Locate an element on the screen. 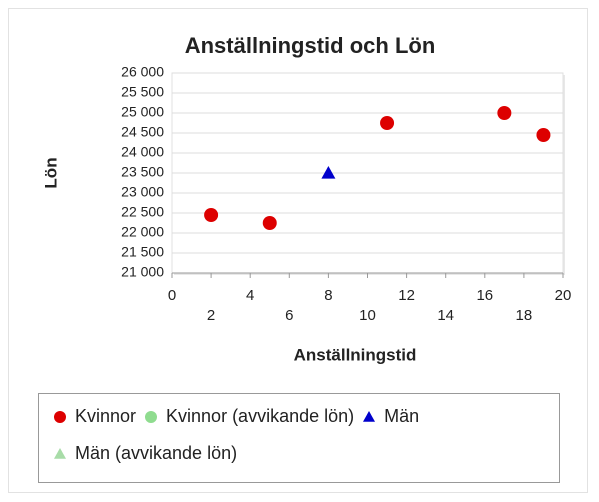  x-tick-label: 10 is located at coordinates (367, 315).